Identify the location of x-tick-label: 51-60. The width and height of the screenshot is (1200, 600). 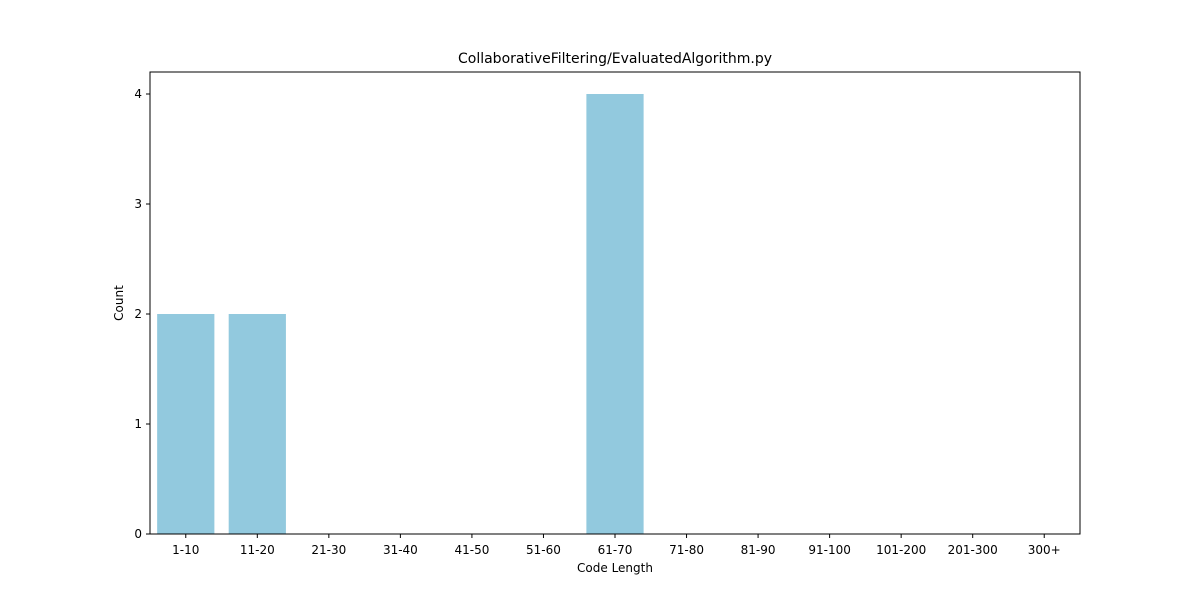
(543, 550).